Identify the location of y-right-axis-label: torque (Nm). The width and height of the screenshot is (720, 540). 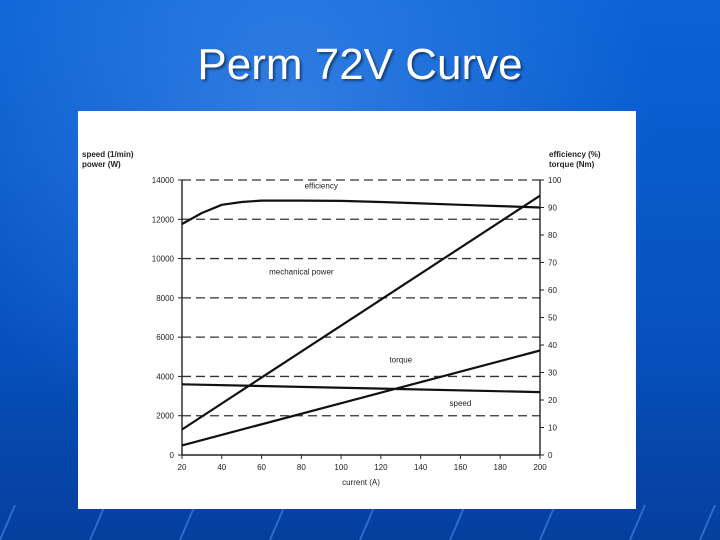
(572, 164).